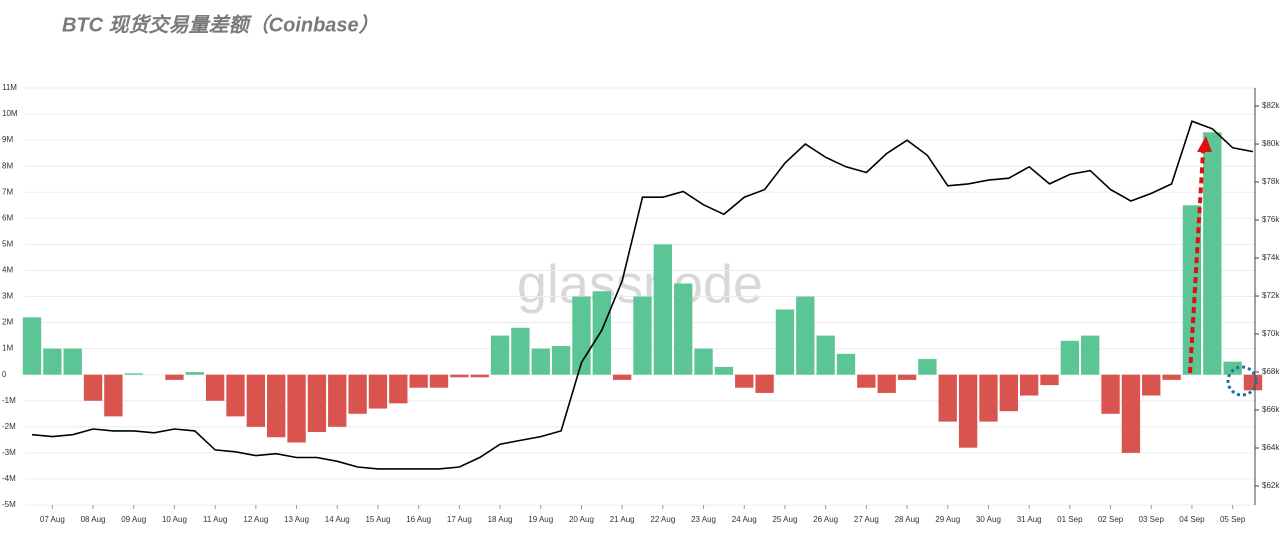 This screenshot has height=545, width=1280. Describe the element at coordinates (4, 374) in the screenshot. I see `y-tick-label: 0` at that location.